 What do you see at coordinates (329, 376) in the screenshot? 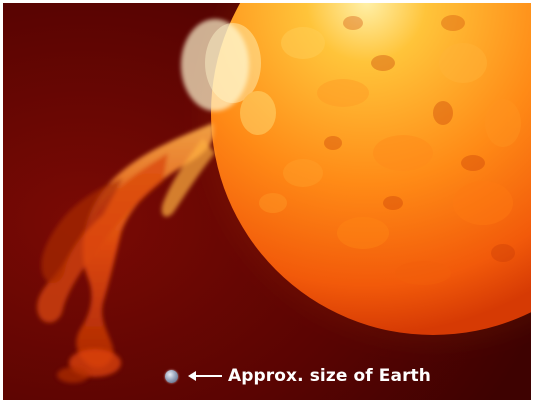
I see `caption-text: Approx. size of Earth` at bounding box center [329, 376].